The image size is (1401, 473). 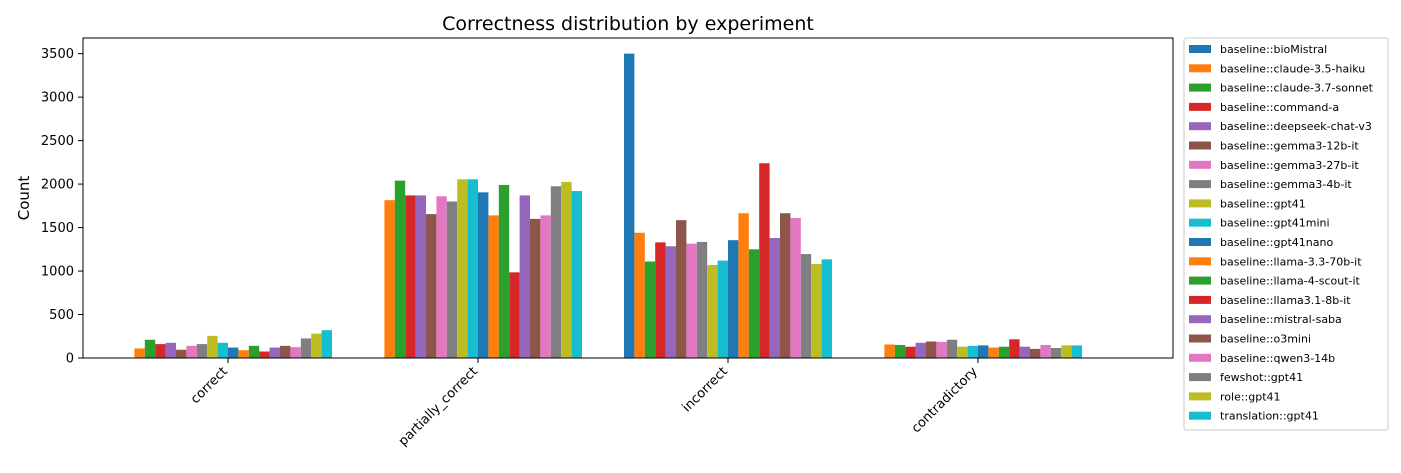 I want to click on legend-label: baseline::qwen3-14b, so click(x=1277, y=358).